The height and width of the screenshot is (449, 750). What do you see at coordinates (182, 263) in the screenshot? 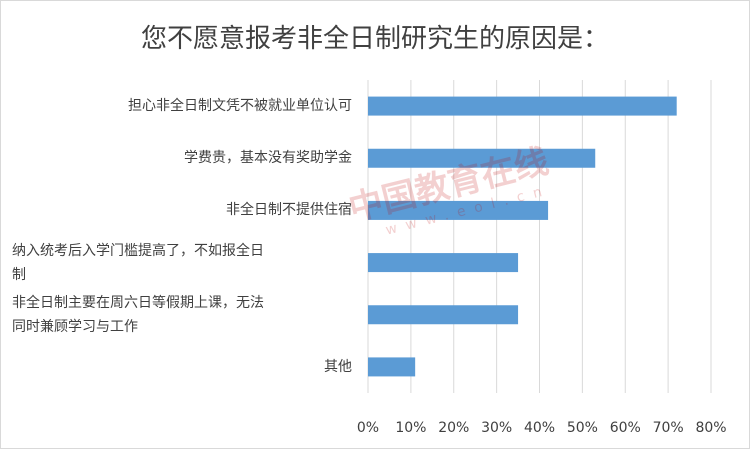
I see `category-label: 纳入统考后入学门槛提高了，不如报全日制` at bounding box center [182, 263].